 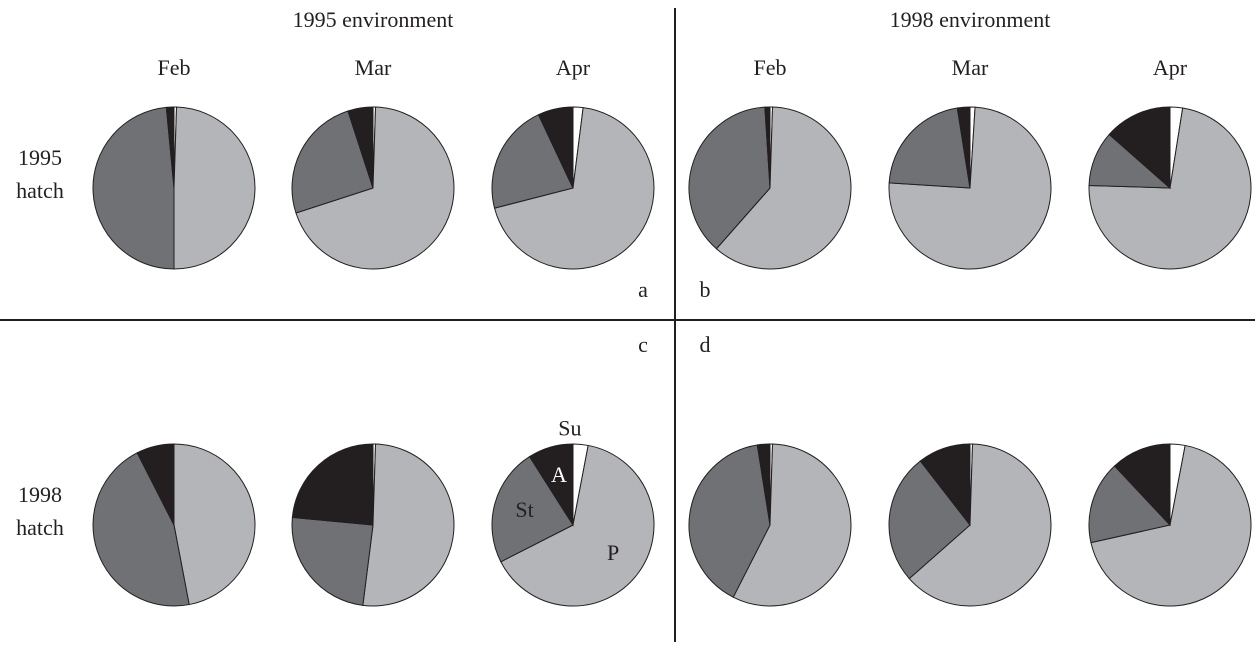 What do you see at coordinates (970, 19) in the screenshot?
I see `column-header: 1998 environment` at bounding box center [970, 19].